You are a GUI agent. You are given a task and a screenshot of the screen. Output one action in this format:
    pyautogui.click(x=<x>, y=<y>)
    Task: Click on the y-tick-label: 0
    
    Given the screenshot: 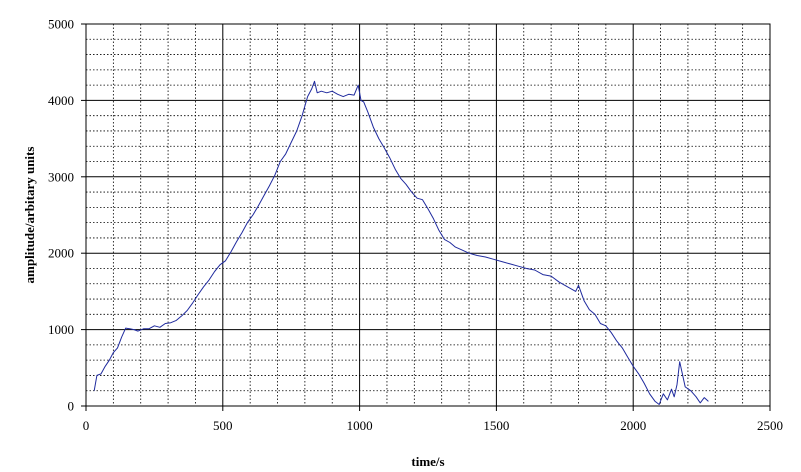 What is the action you would take?
    pyautogui.click(x=71, y=406)
    